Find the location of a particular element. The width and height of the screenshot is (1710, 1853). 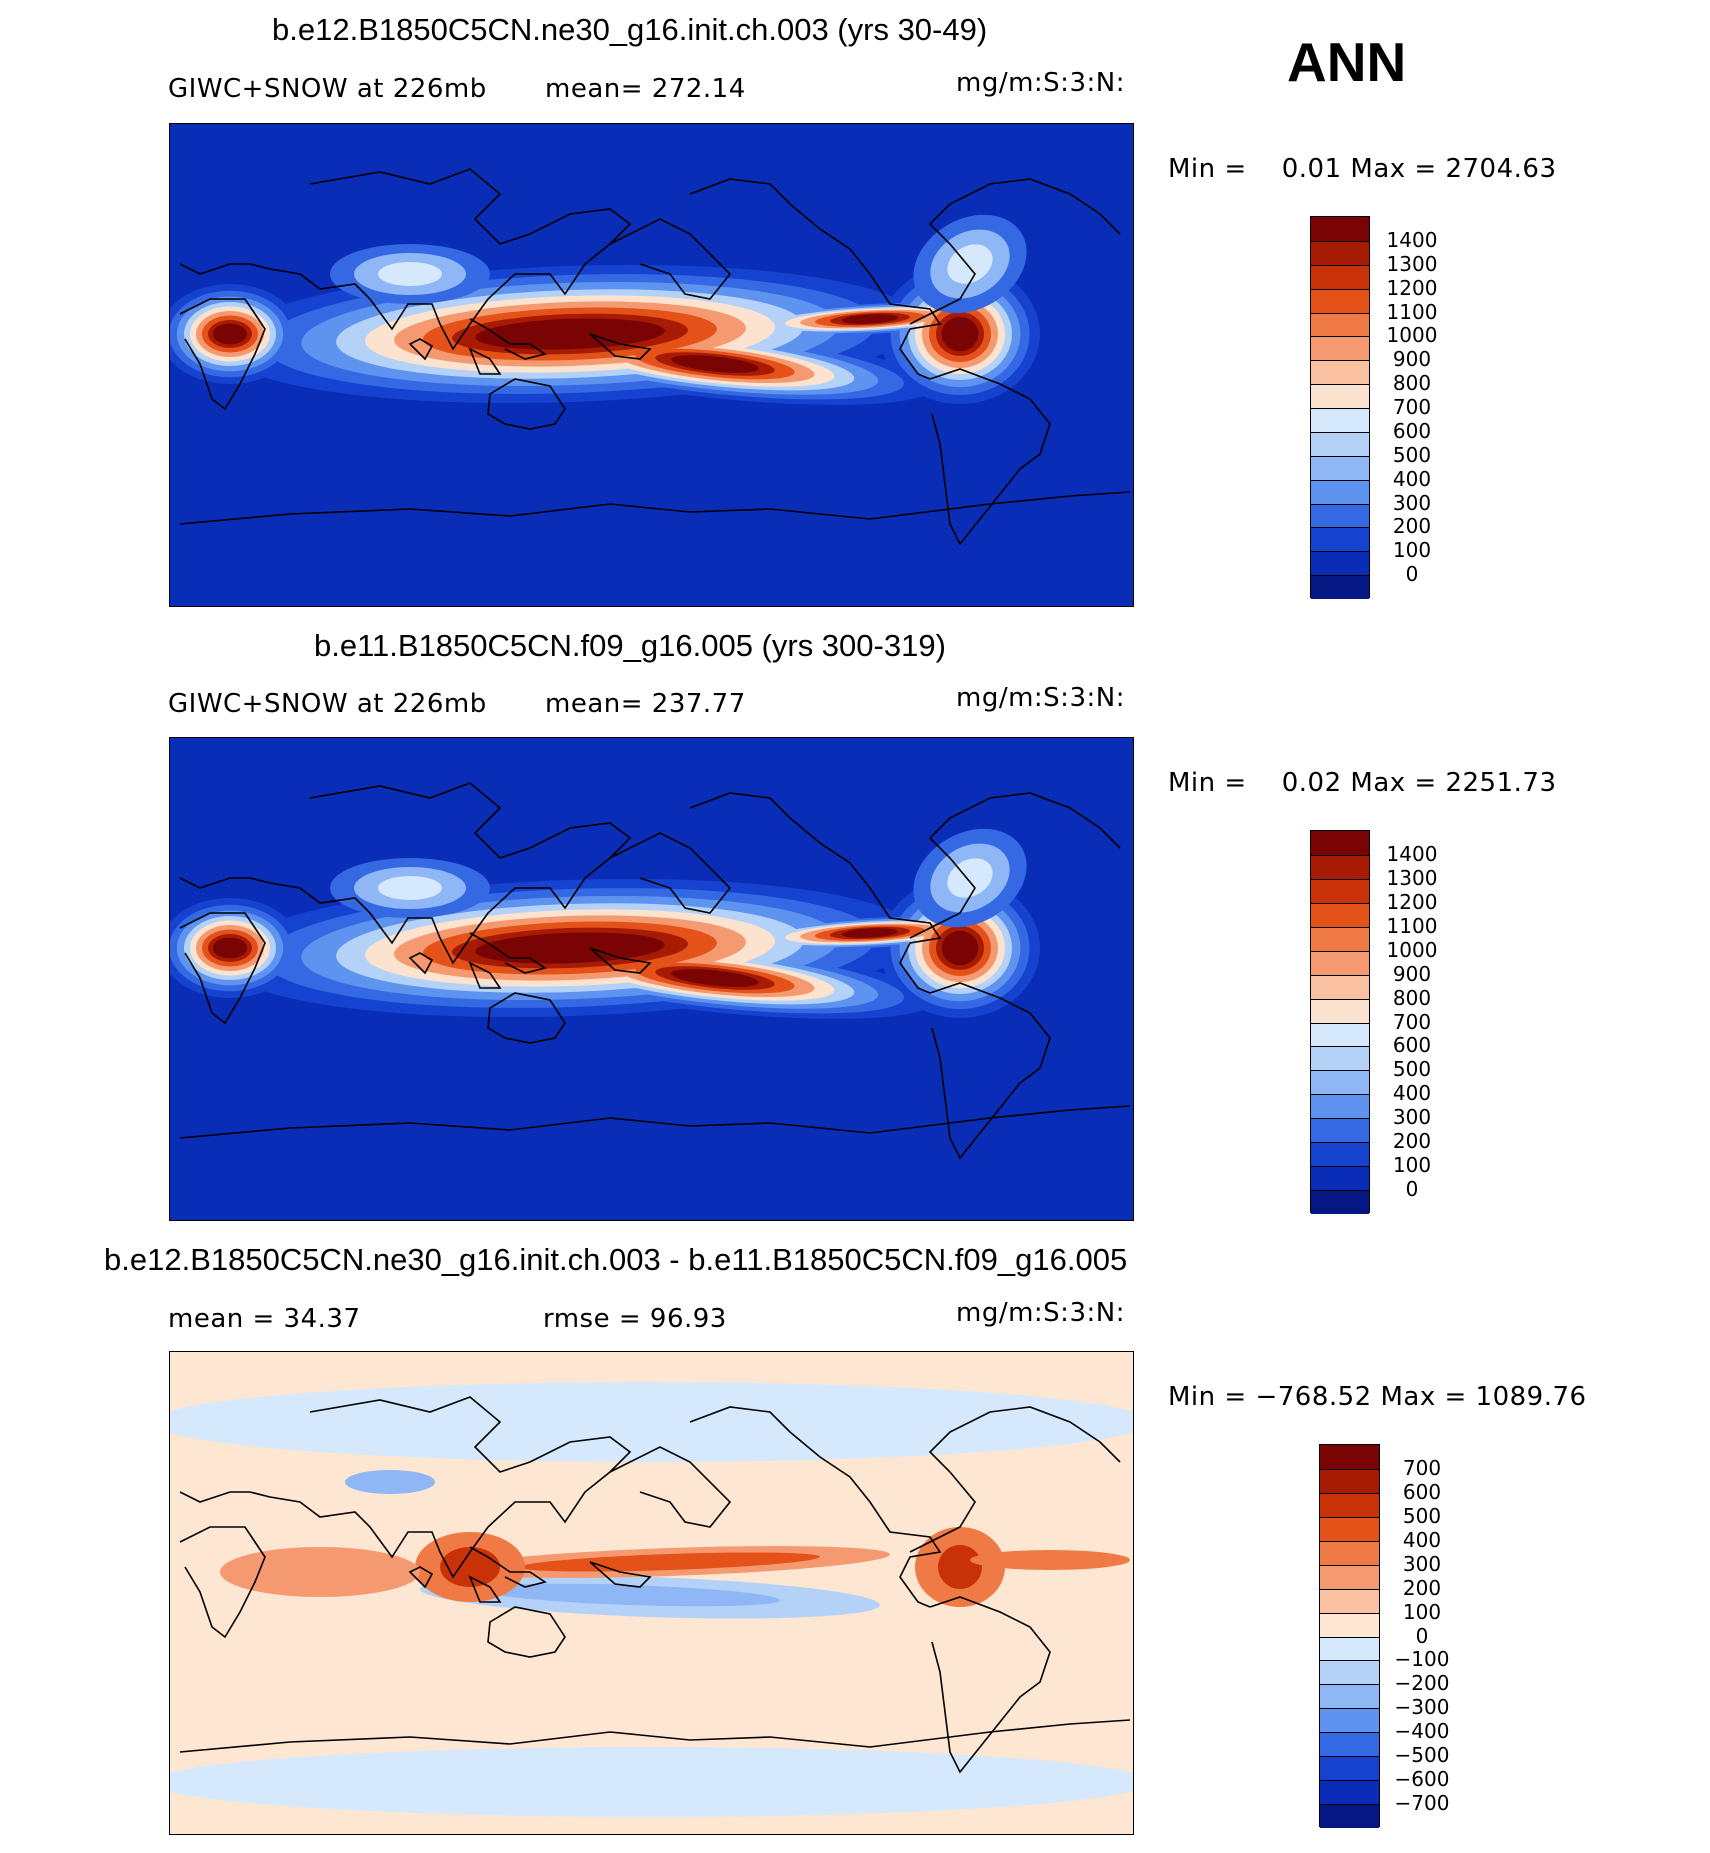

colorbar-tick-label: −300 is located at coordinates (1422, 1707).